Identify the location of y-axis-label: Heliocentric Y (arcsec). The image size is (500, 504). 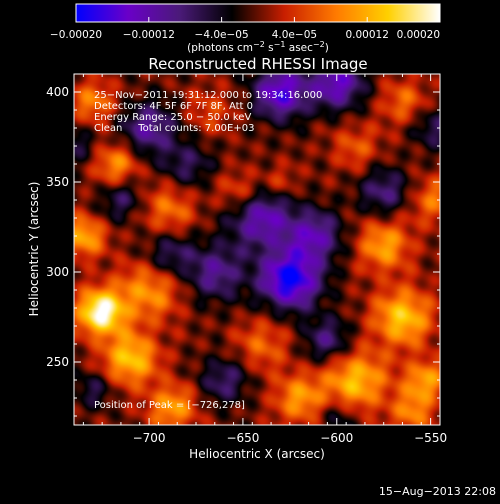
(34, 249).